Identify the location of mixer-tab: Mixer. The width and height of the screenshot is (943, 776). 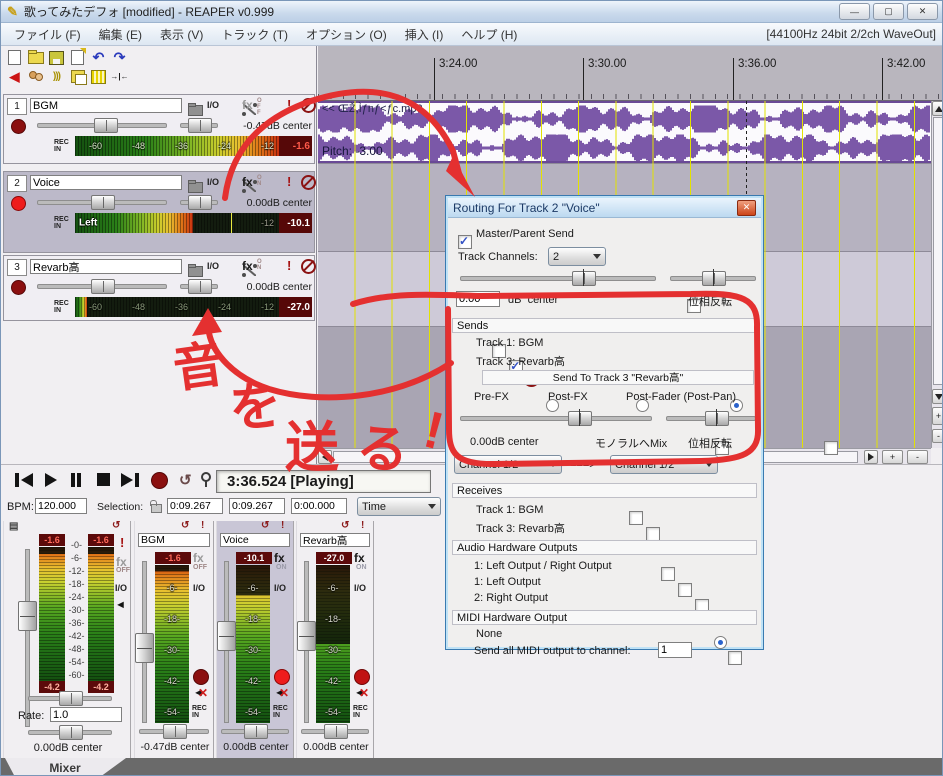
(65, 766).